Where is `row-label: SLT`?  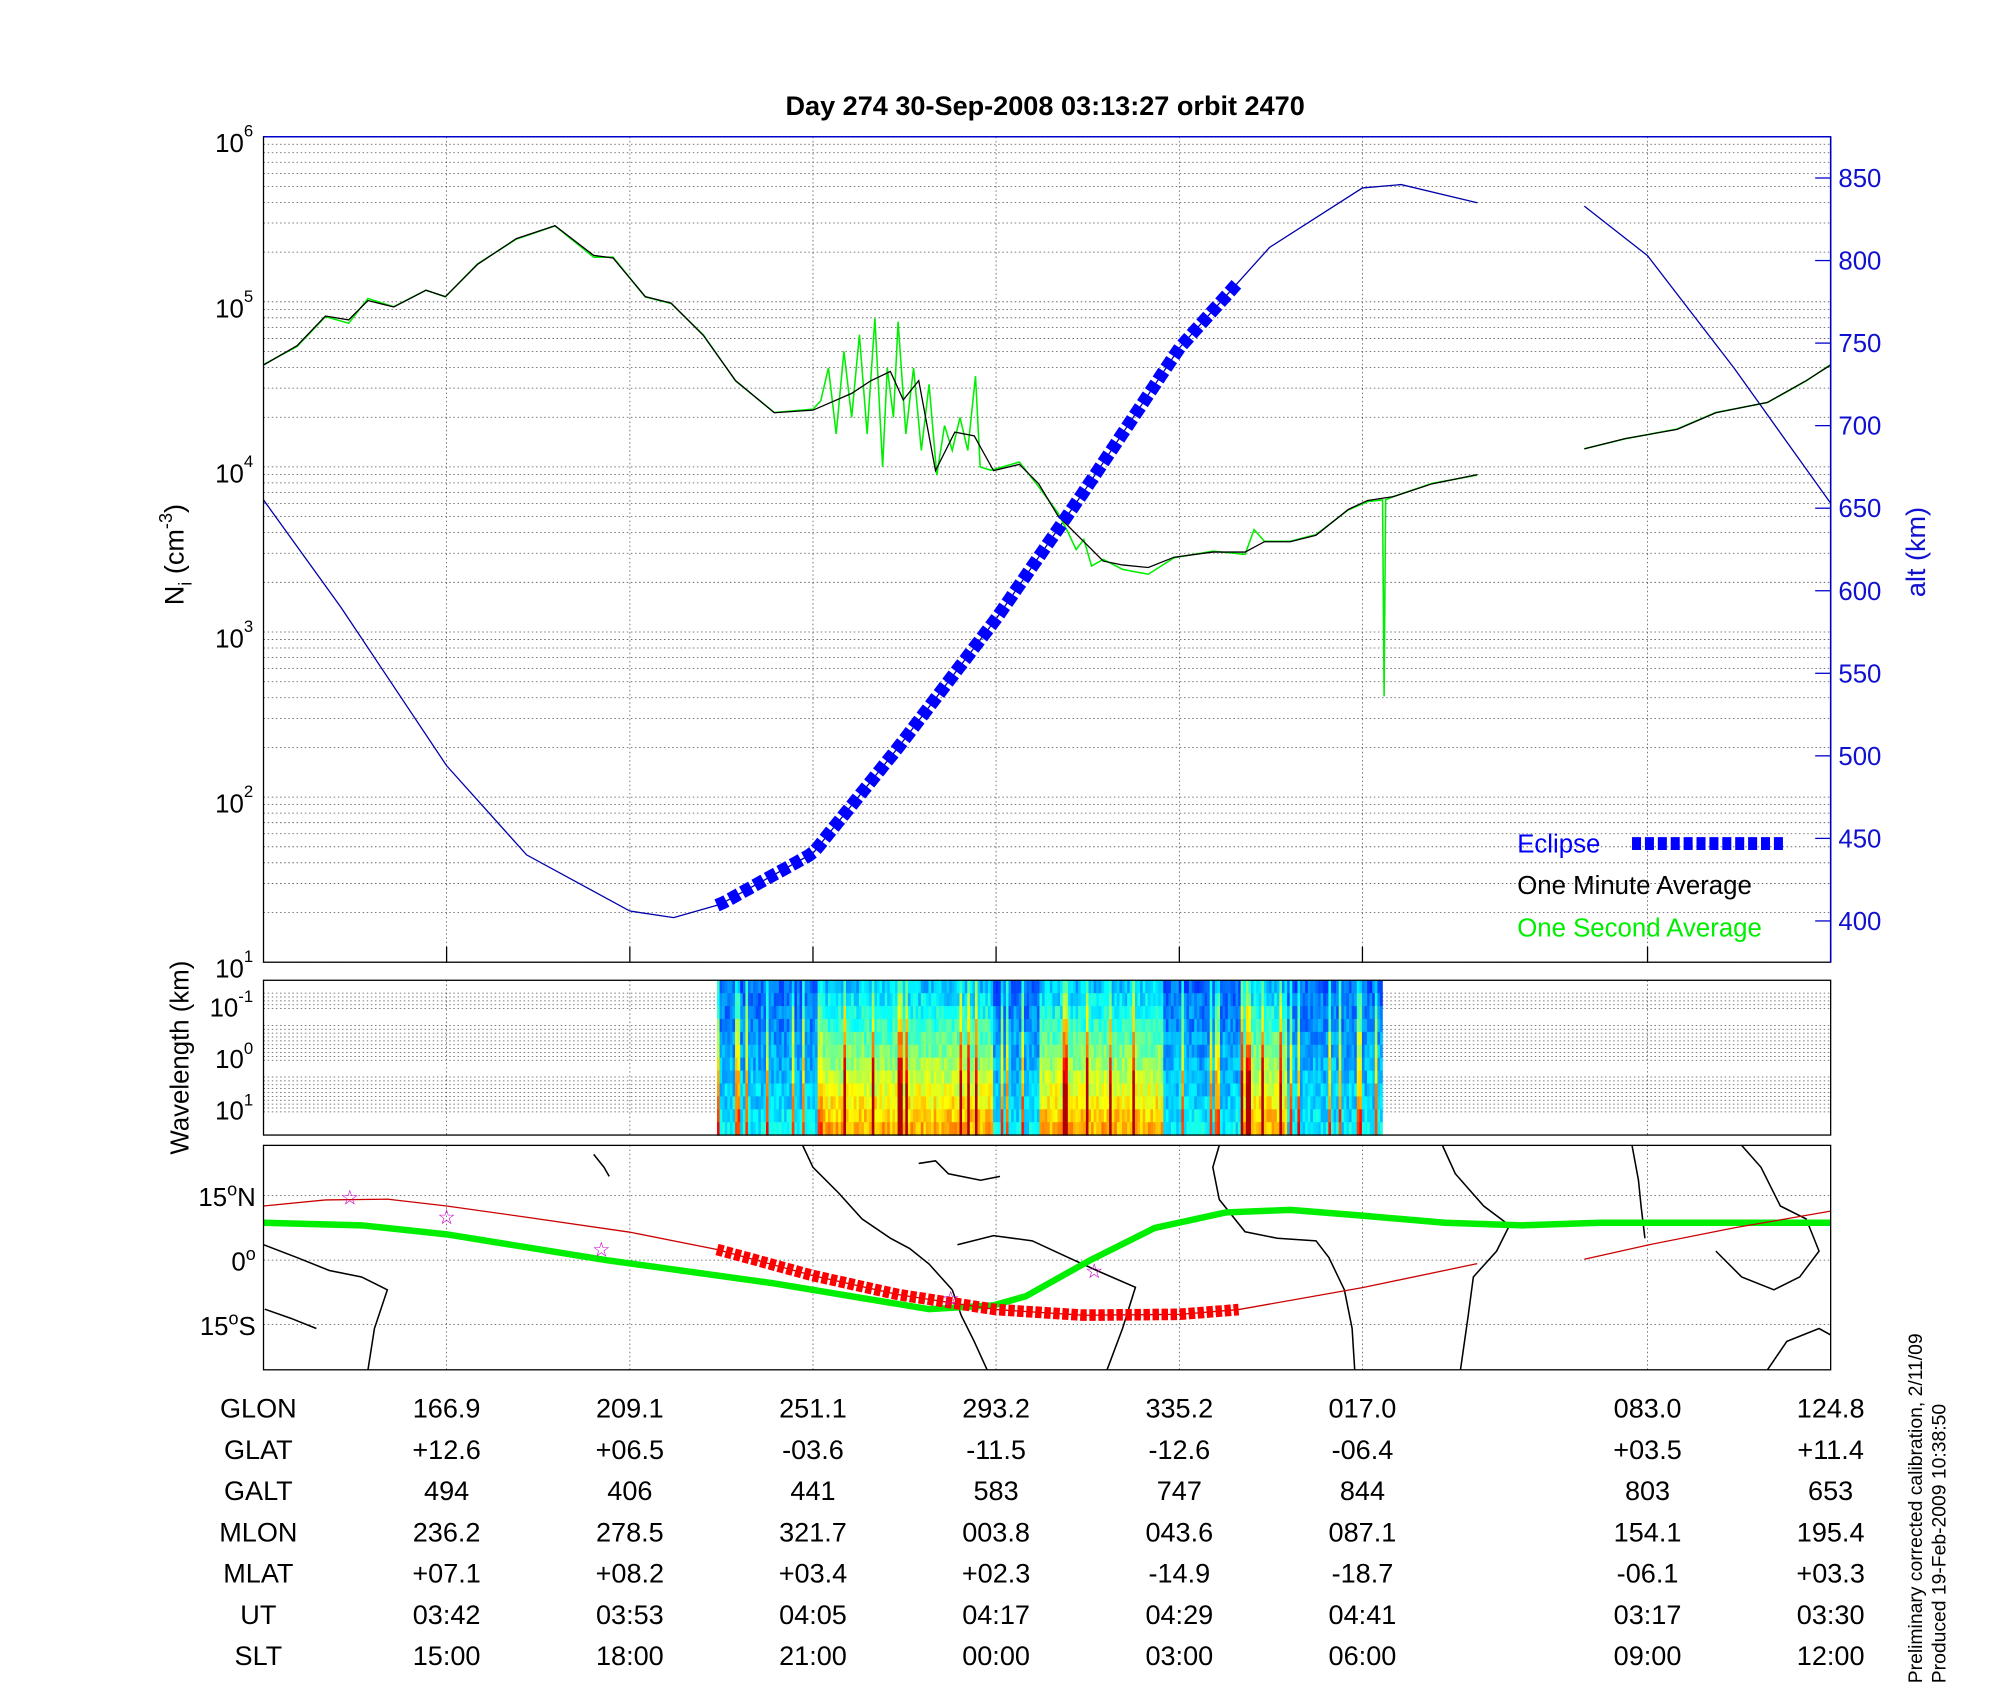 row-label: SLT is located at coordinates (259, 1655).